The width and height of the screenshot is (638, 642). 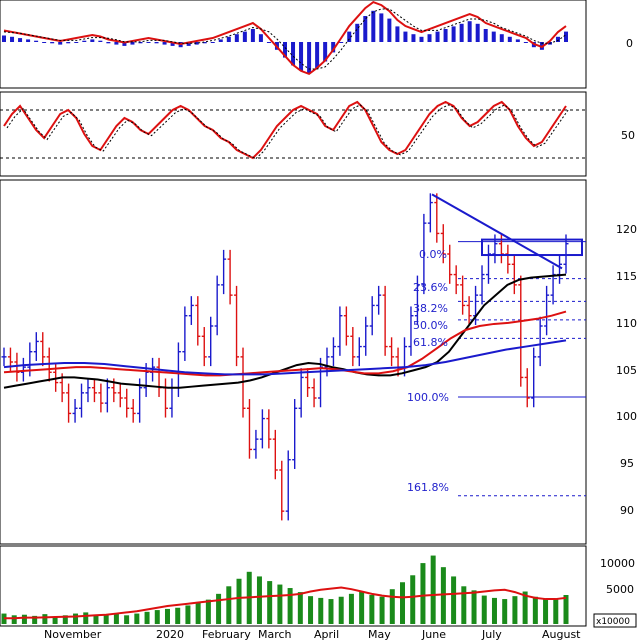 What do you see at coordinates (428, 397) in the screenshot?
I see `fib-label-100: 100.0%` at bounding box center [428, 397].